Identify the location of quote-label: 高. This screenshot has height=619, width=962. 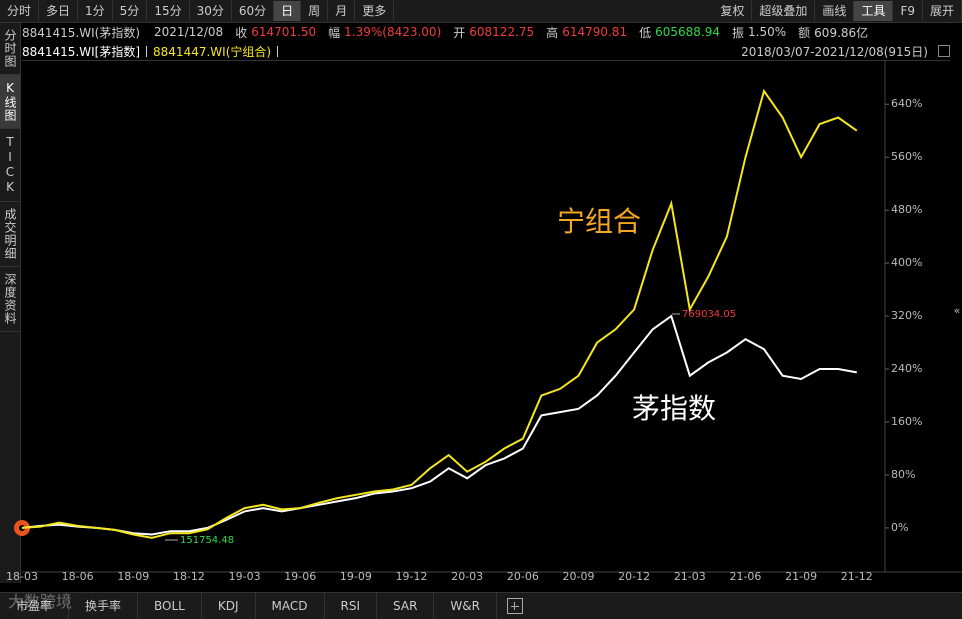
(552, 32).